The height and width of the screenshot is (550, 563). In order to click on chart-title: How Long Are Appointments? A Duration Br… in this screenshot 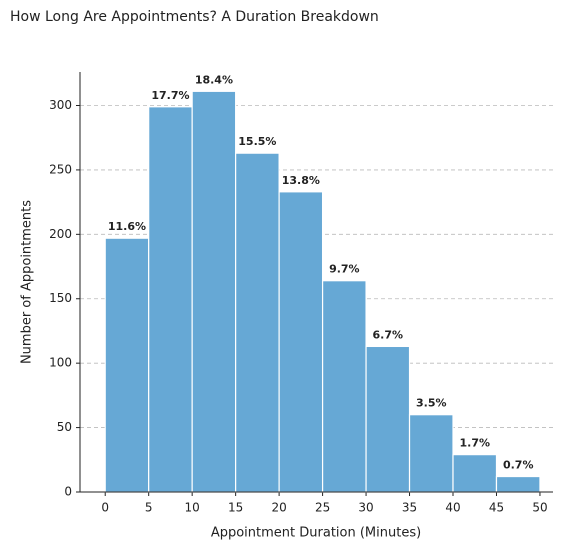, I will do `click(194, 17)`.